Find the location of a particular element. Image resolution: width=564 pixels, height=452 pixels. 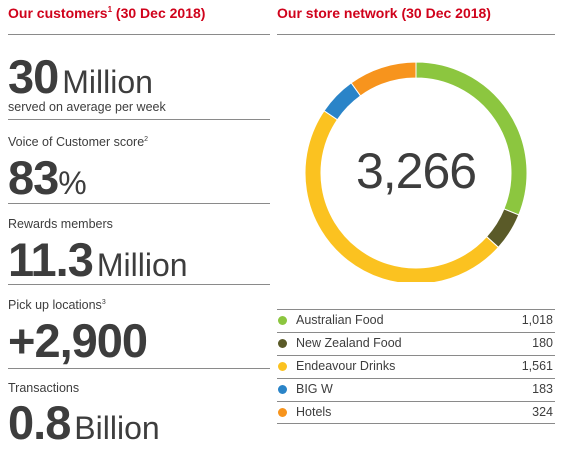

stat-label-text: Voice of Customer score is located at coordinates (76, 142).